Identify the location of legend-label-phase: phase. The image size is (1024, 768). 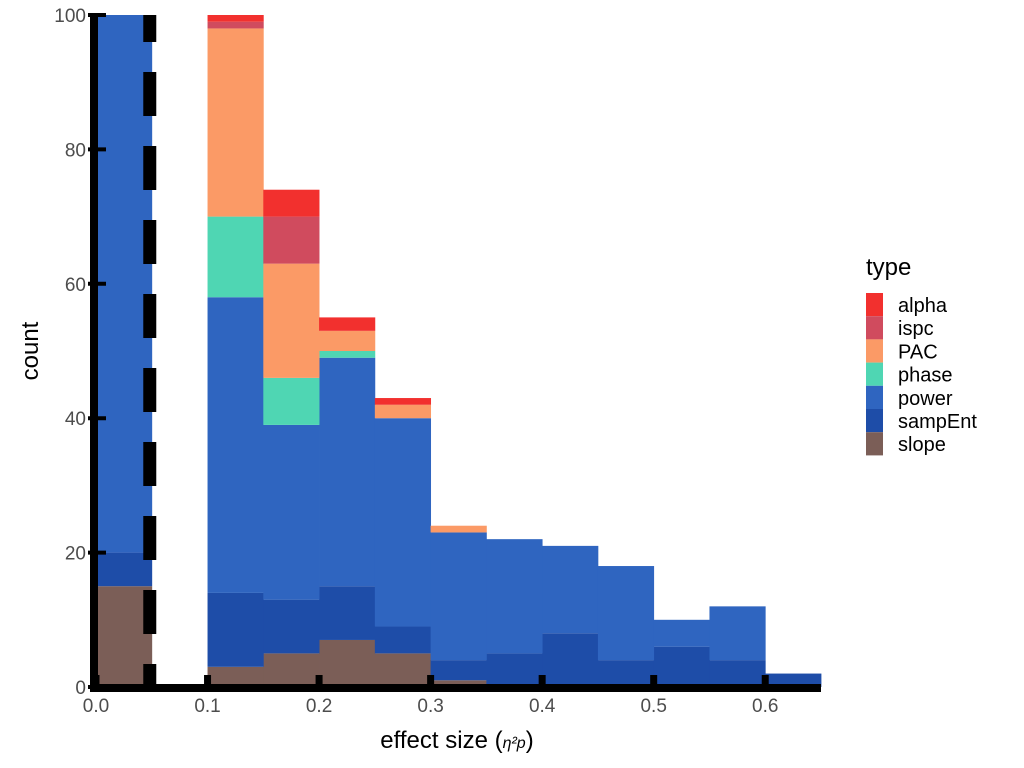
(925, 376).